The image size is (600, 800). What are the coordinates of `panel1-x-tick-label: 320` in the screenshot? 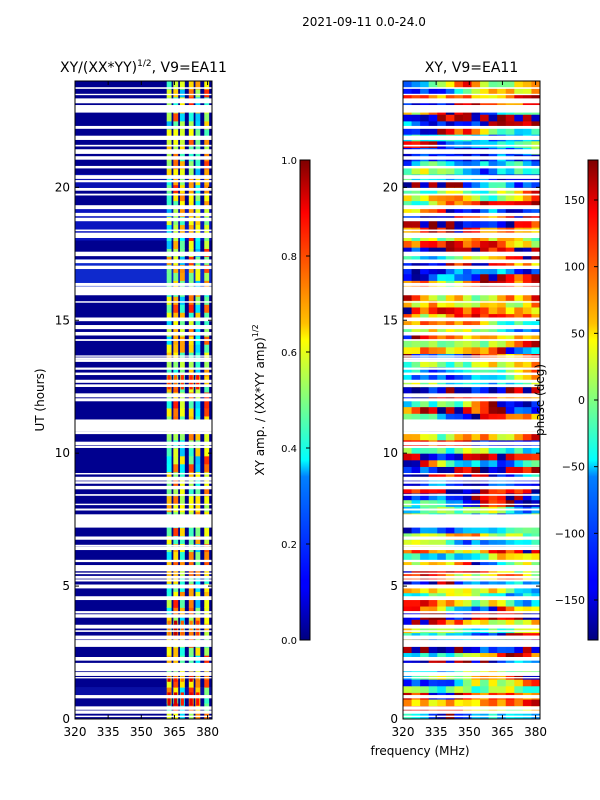 It's located at (75, 732).